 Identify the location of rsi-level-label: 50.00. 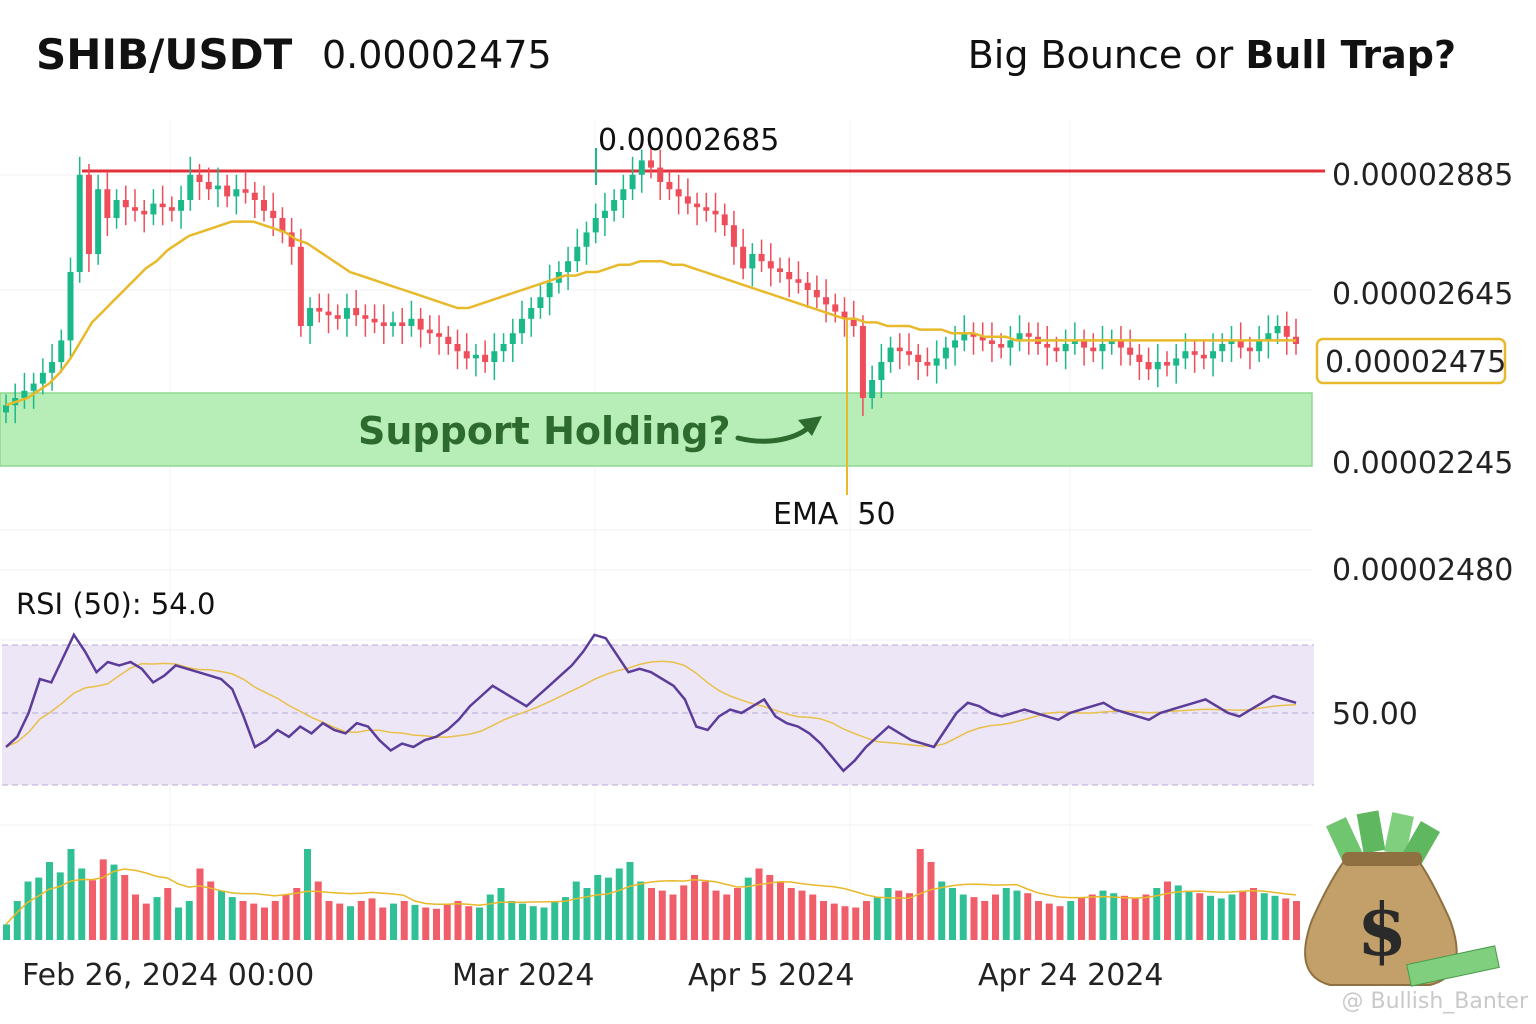
(1375, 714).